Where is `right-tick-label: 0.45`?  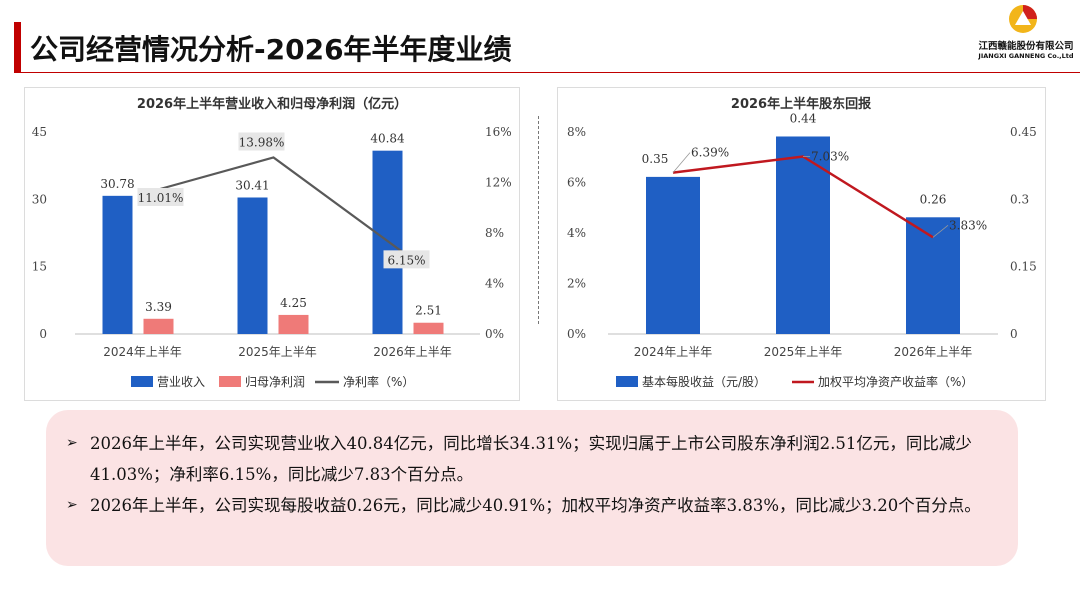
right-tick-label: 0.45 is located at coordinates (1023, 132).